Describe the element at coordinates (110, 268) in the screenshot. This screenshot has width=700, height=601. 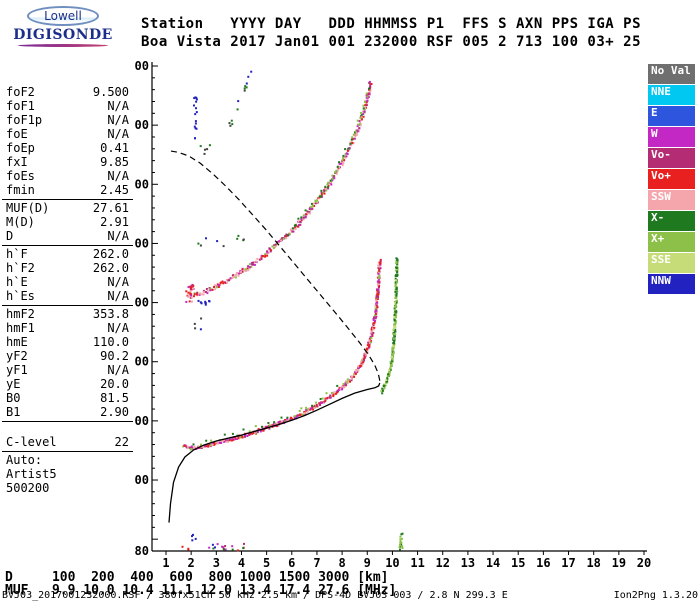
I see `param-value: 262.0` at that location.